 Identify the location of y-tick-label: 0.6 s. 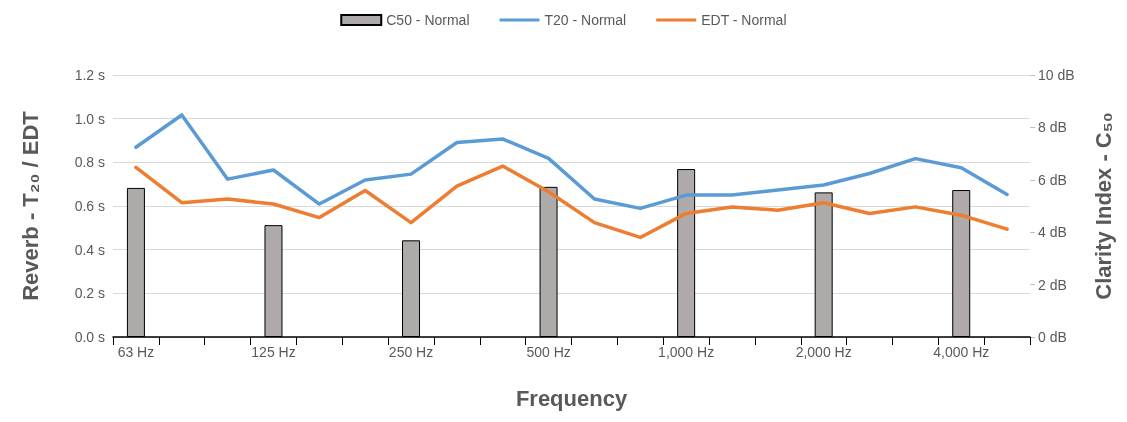
(89, 206).